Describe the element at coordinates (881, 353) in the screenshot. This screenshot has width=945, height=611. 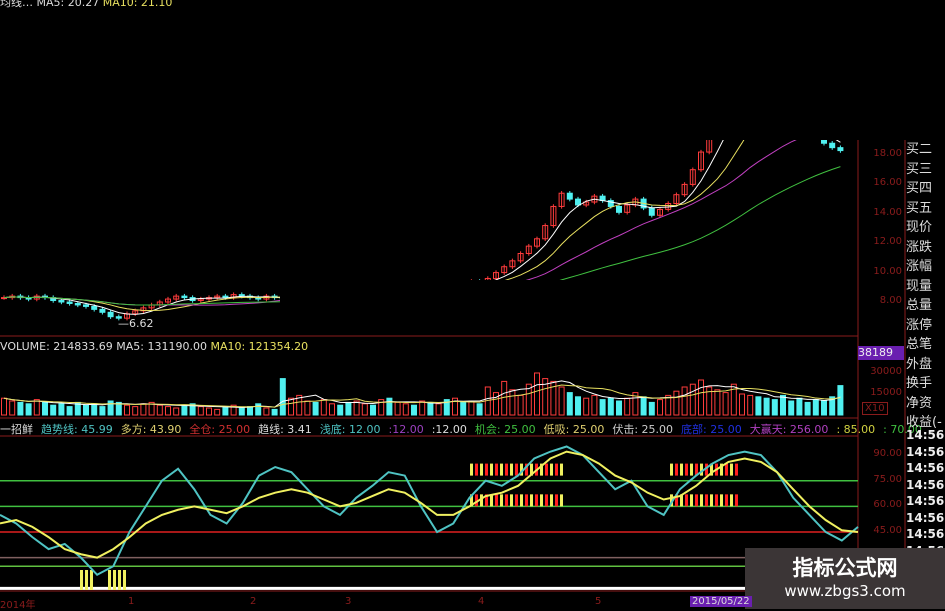
I see `volume-badge: 38189` at that location.